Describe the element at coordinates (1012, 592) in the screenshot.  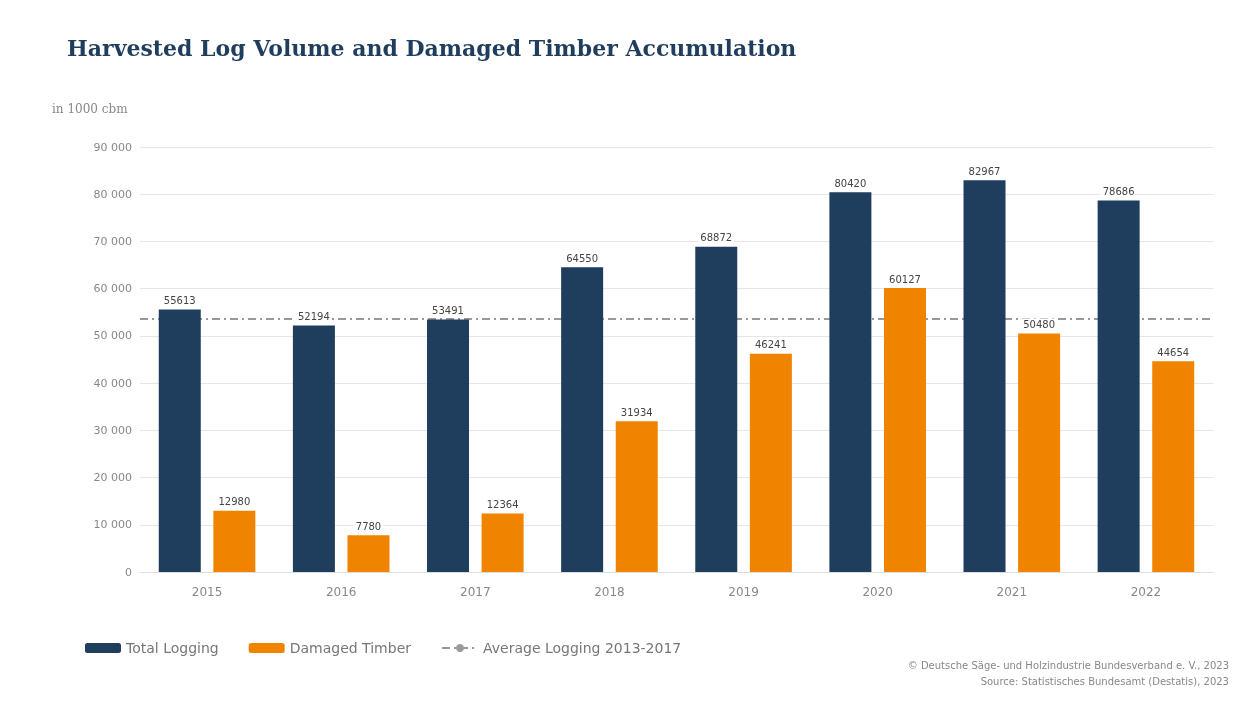
I see `x-tick-label: 2021` at that location.